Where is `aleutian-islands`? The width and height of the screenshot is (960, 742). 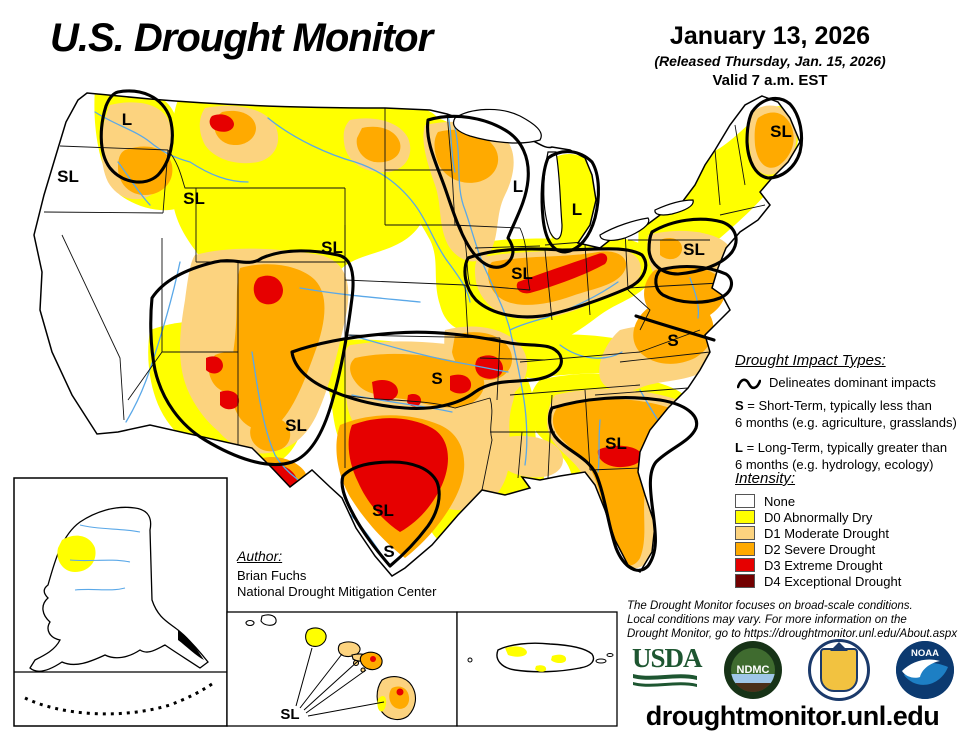 aleutian-islands is located at coordinates (118, 699).